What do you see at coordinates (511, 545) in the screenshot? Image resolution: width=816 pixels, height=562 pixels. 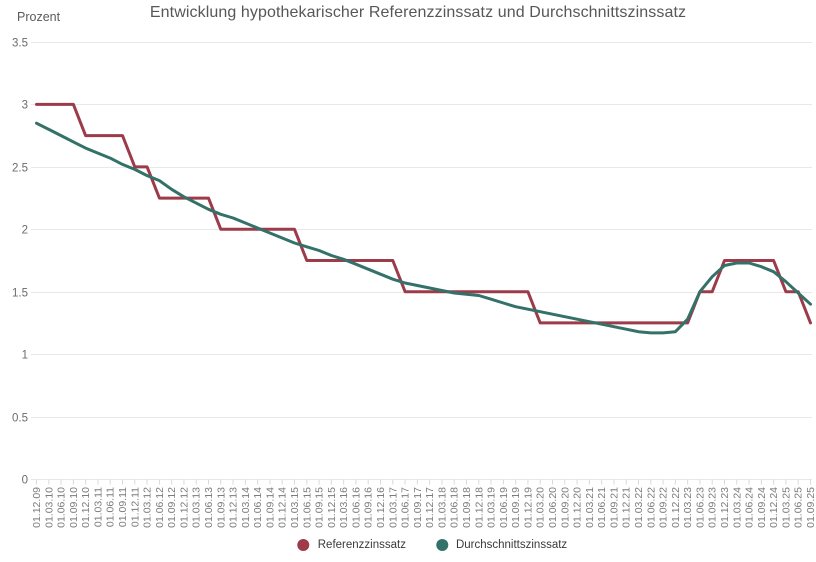 I see `legend-label-durchschnittszinssatz: Durchschnittszinssatz` at bounding box center [511, 545].